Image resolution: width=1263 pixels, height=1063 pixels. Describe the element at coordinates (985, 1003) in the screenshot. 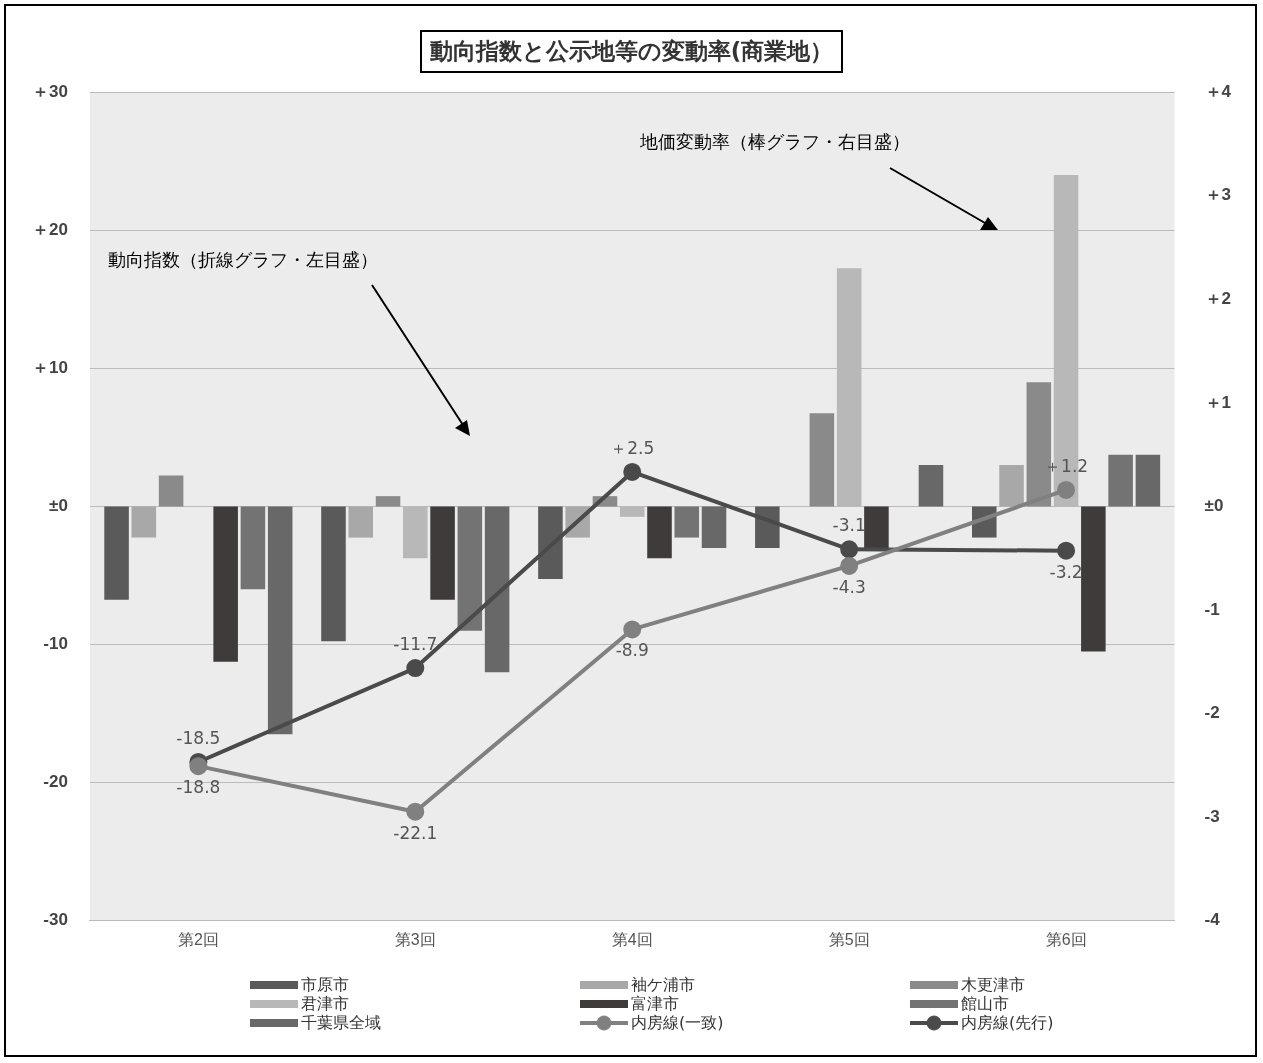

I see `legend-label: 館山市` at that location.